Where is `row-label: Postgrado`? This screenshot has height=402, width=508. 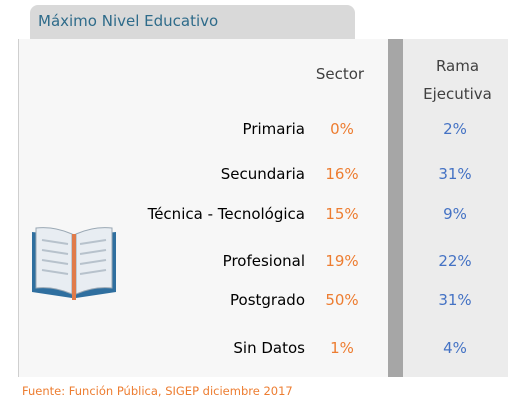 row-label: Postgrado is located at coordinates (267, 300).